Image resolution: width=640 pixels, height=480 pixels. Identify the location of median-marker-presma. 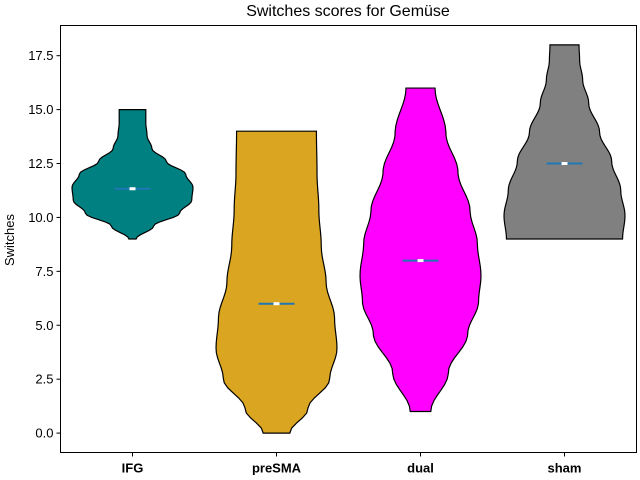
(276, 304).